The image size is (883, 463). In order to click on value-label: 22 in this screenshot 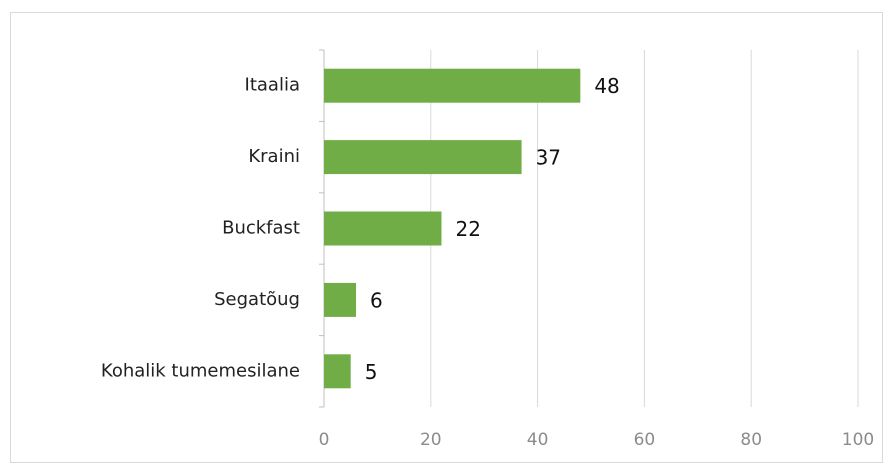, I will do `click(467, 229)`.